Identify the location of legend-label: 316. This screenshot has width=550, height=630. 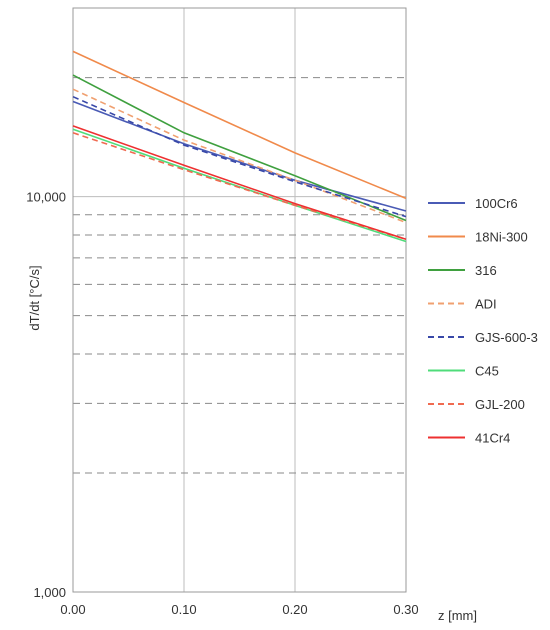
(486, 270).